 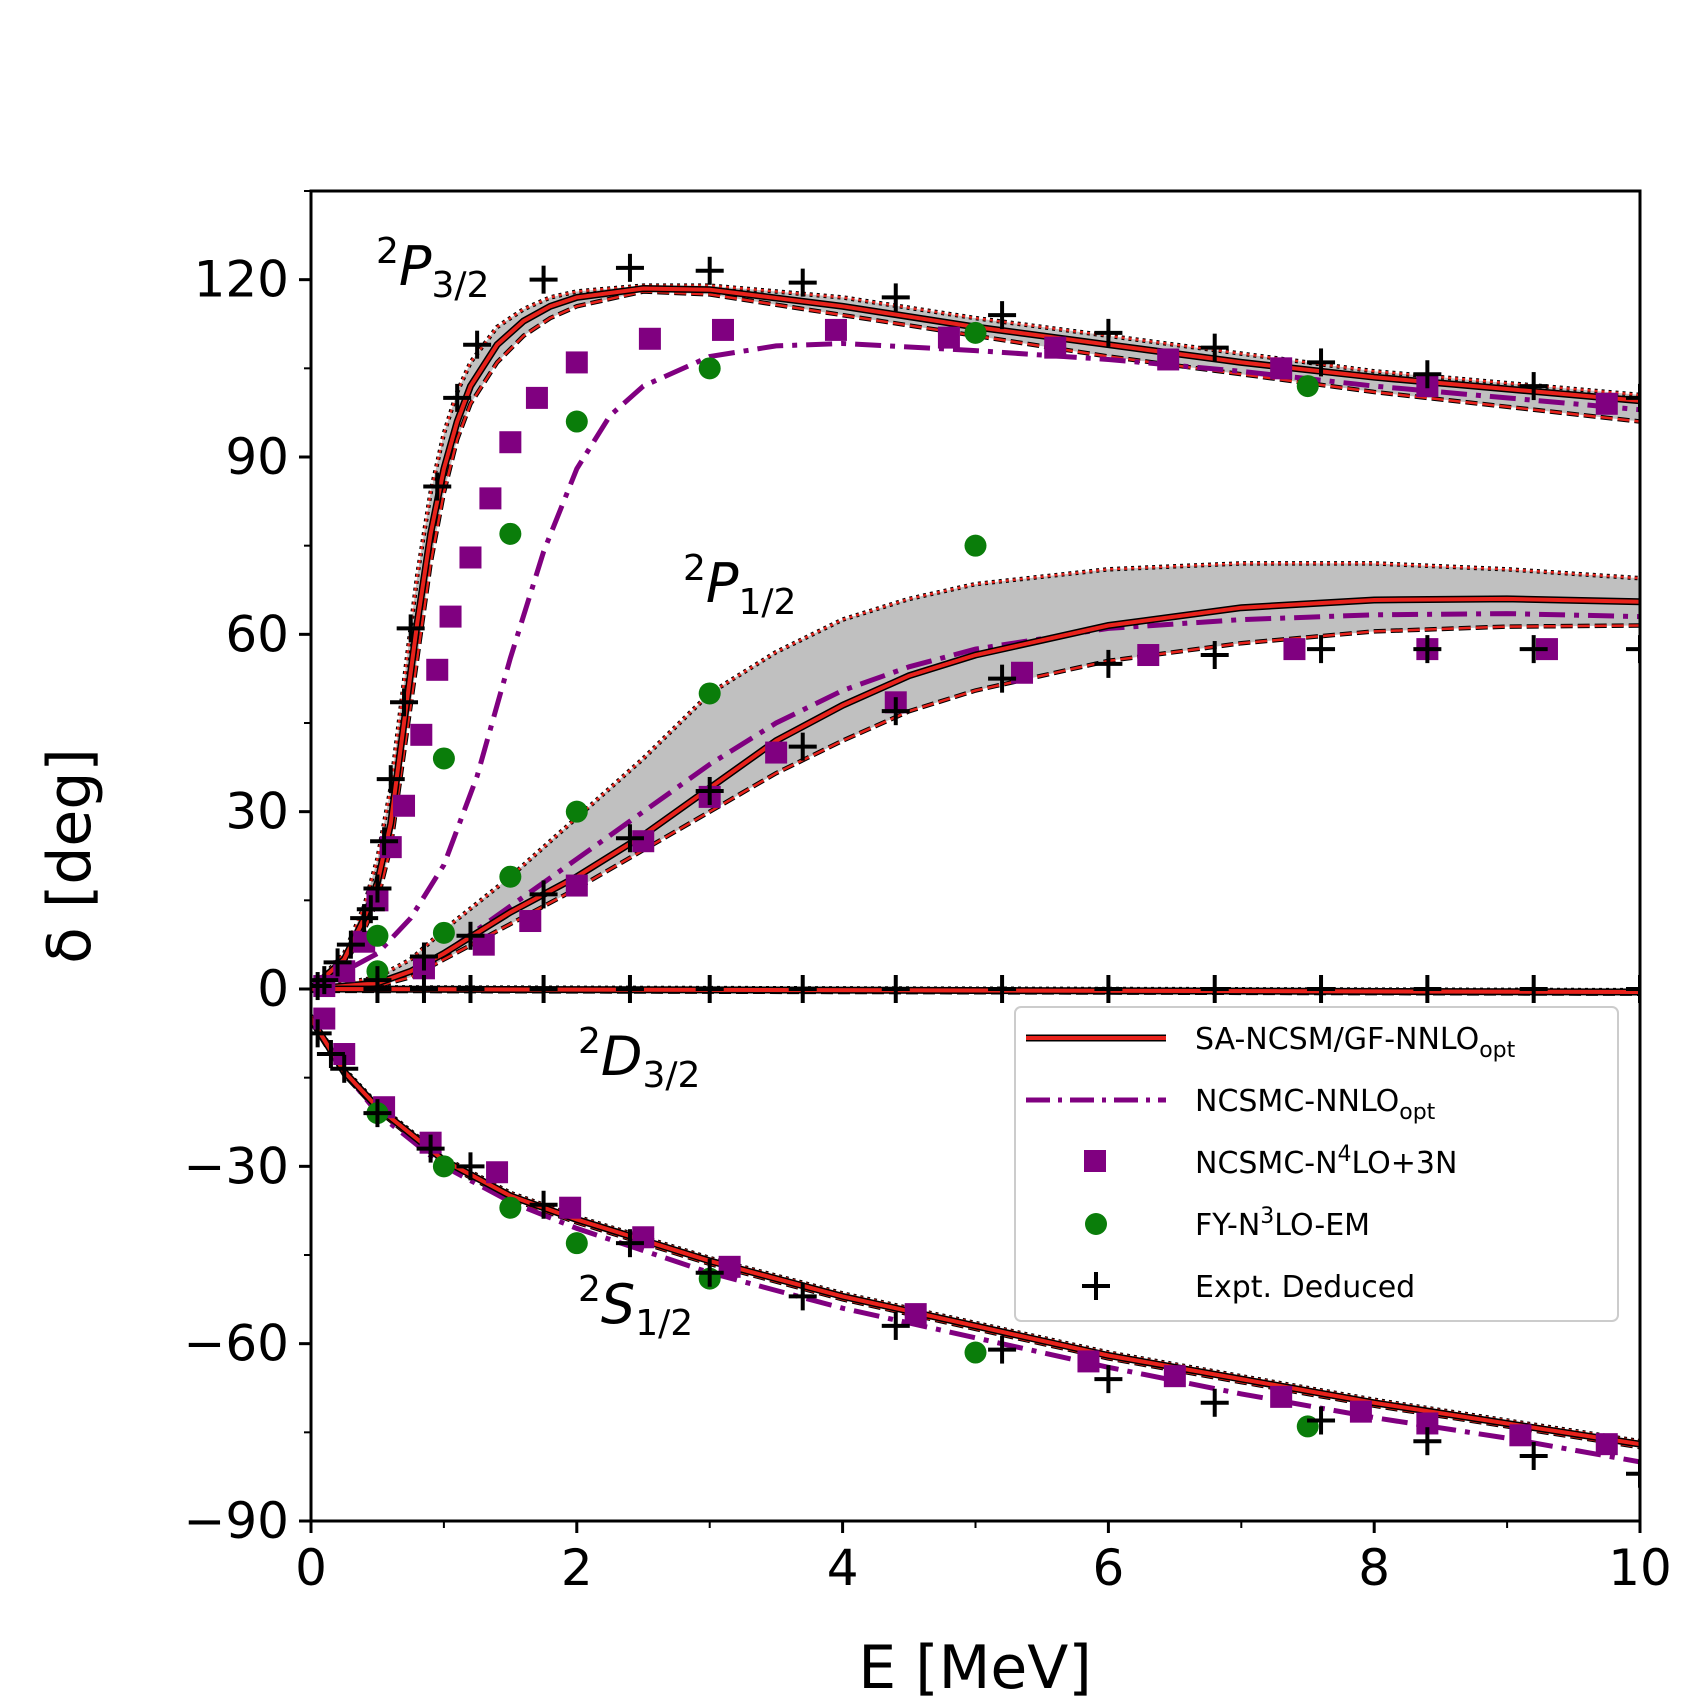 I want to click on x-axis-title: E [MeV], so click(x=975, y=1668).